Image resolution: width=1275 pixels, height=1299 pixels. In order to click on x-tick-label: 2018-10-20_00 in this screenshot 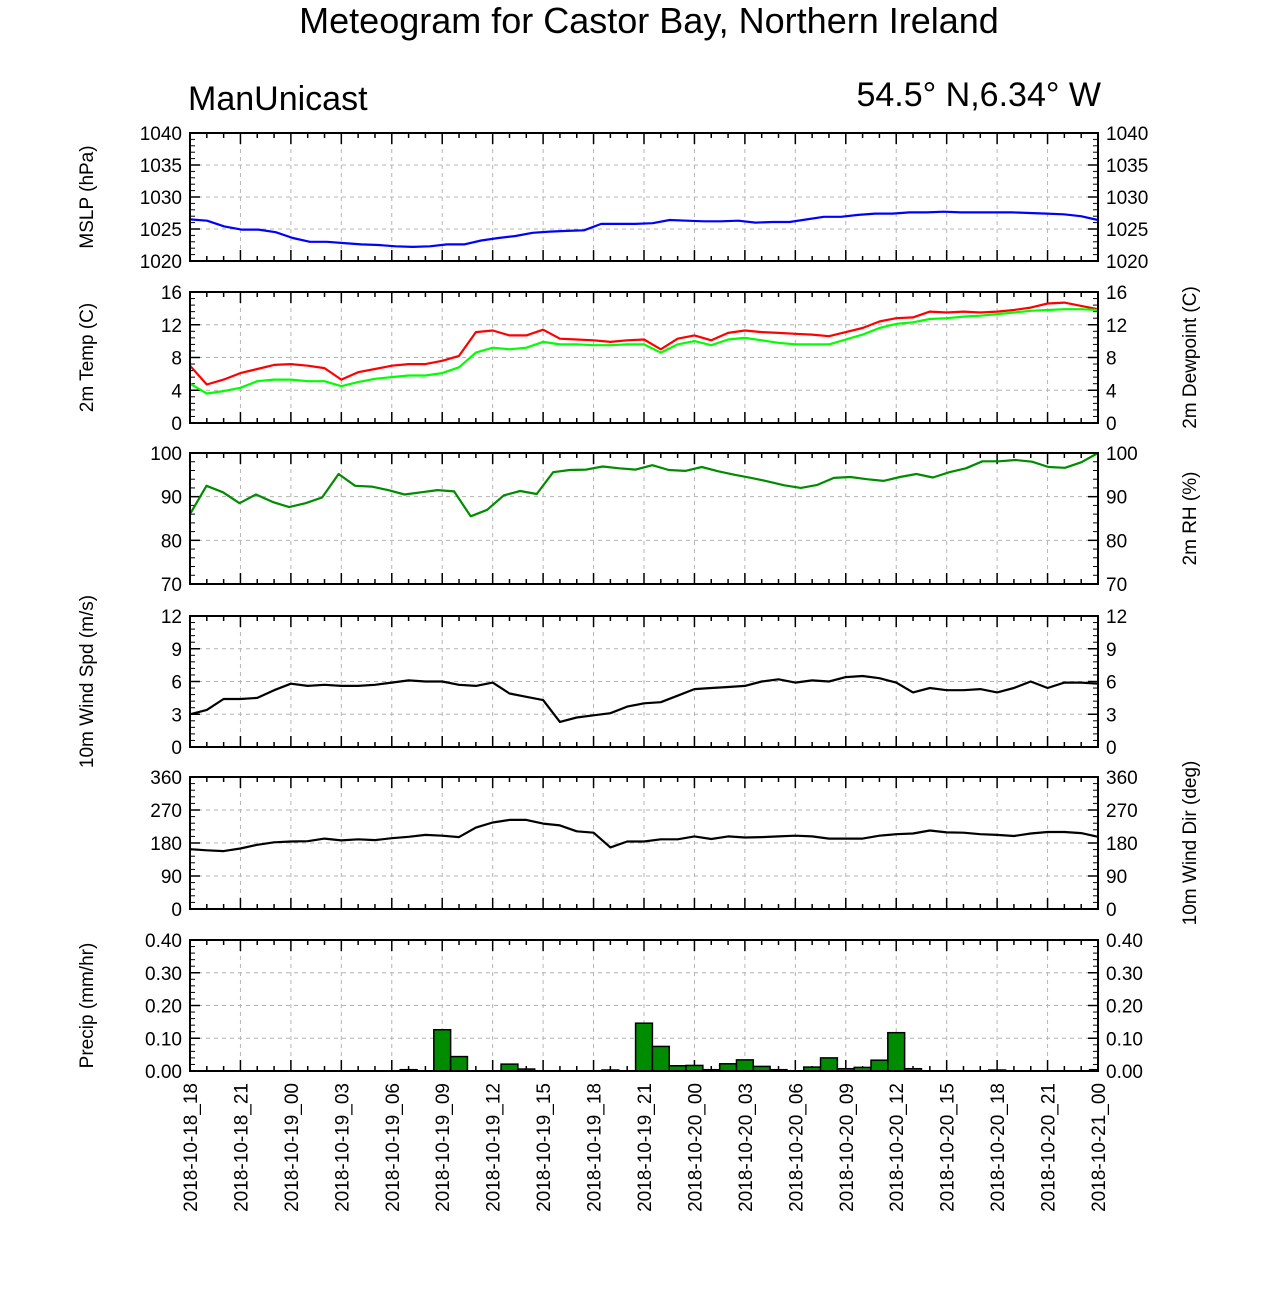, I will do `click(695, 1147)`.